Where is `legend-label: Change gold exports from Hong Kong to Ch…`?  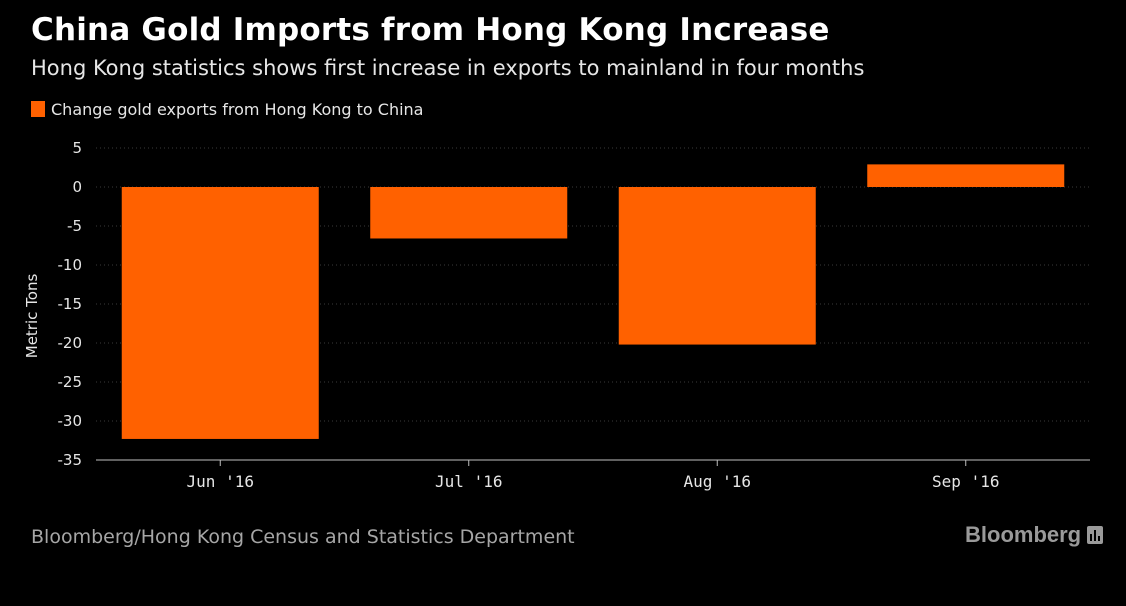
legend-label: Change gold exports from Hong Kong to Ch… is located at coordinates (237, 109).